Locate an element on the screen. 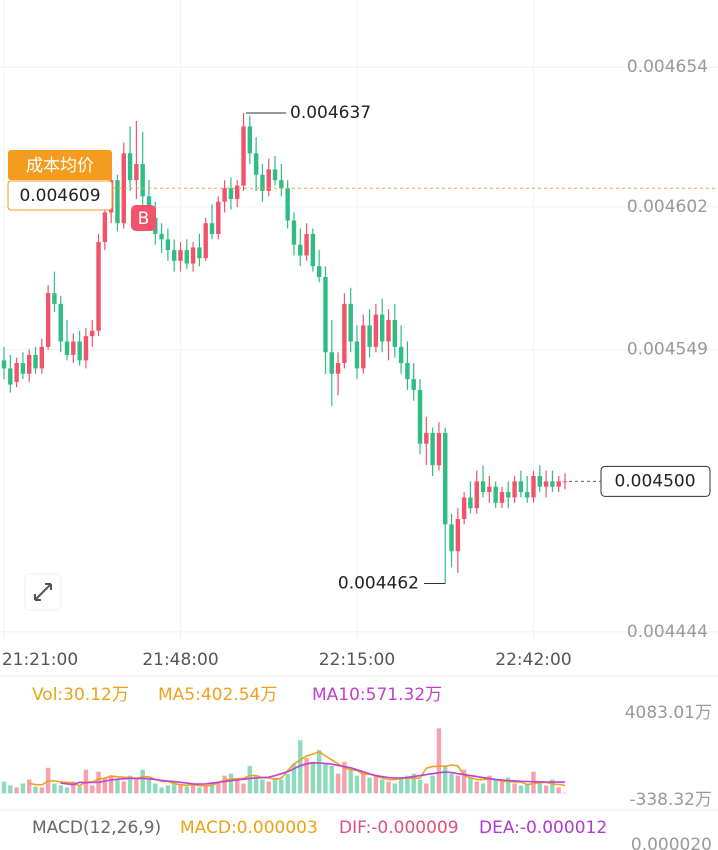 The width and height of the screenshot is (718, 850). cost-value: 0.004609 is located at coordinates (59, 196).